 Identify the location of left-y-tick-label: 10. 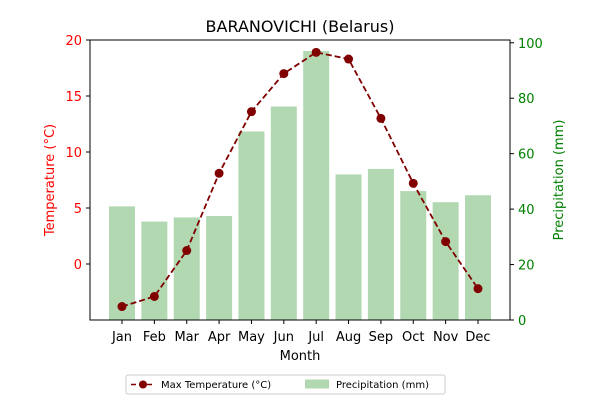
(73, 153).